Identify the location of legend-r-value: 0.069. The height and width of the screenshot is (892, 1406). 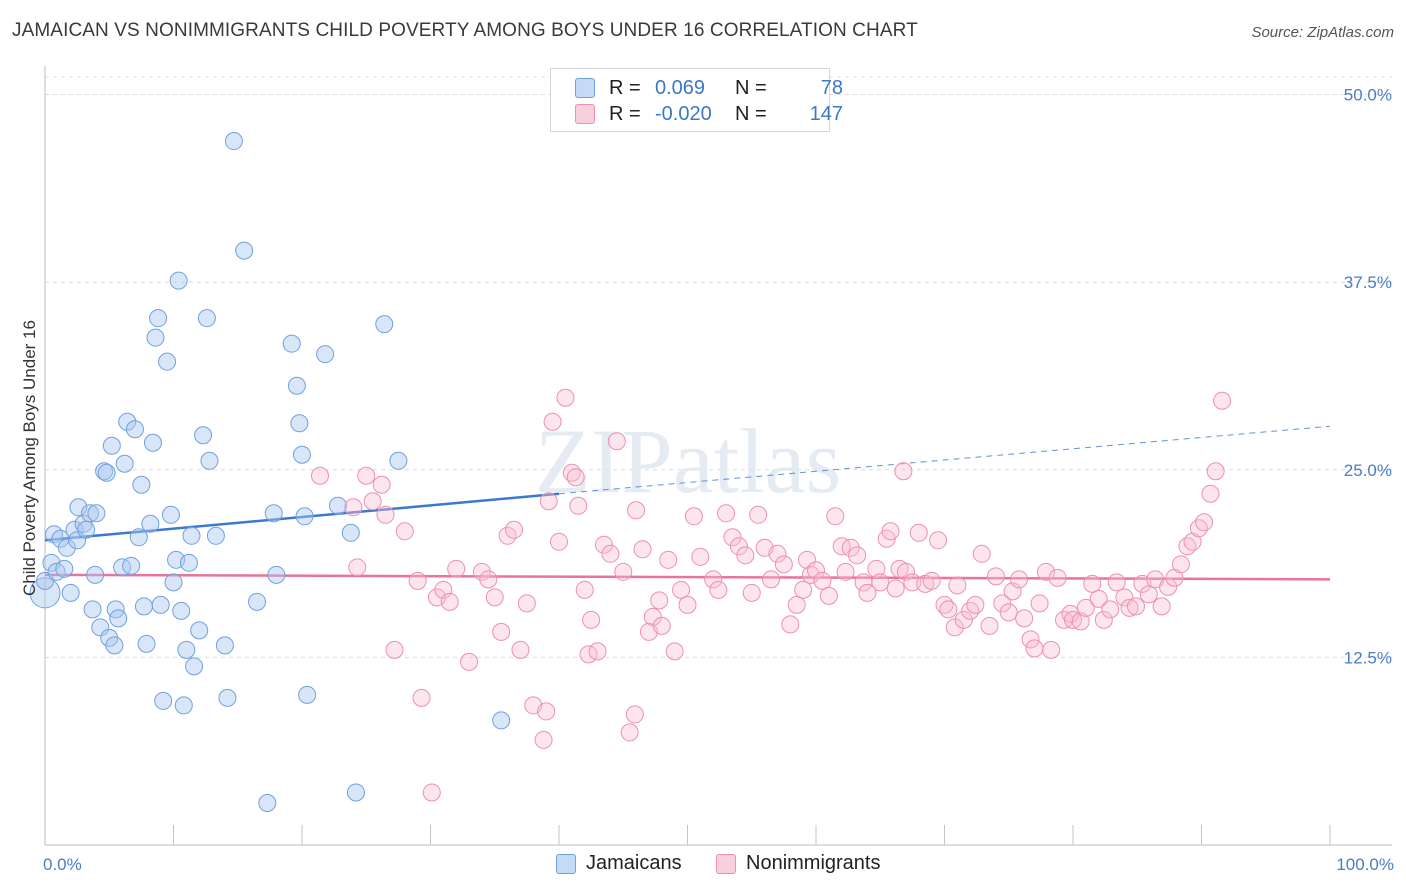
(680, 87).